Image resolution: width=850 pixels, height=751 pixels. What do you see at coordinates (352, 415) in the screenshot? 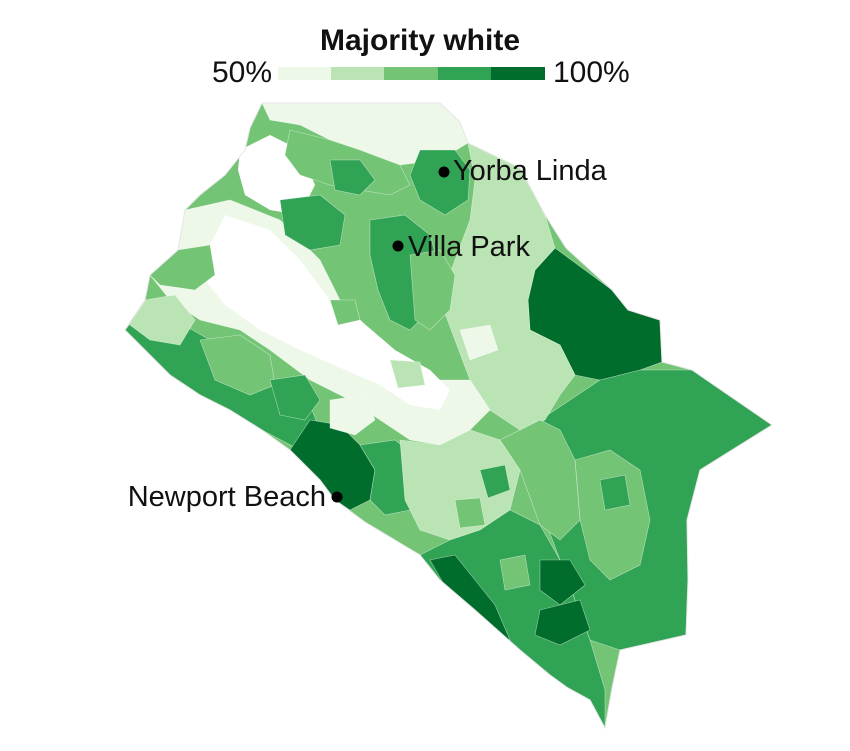
I see `tract-fountain-valley` at bounding box center [352, 415].